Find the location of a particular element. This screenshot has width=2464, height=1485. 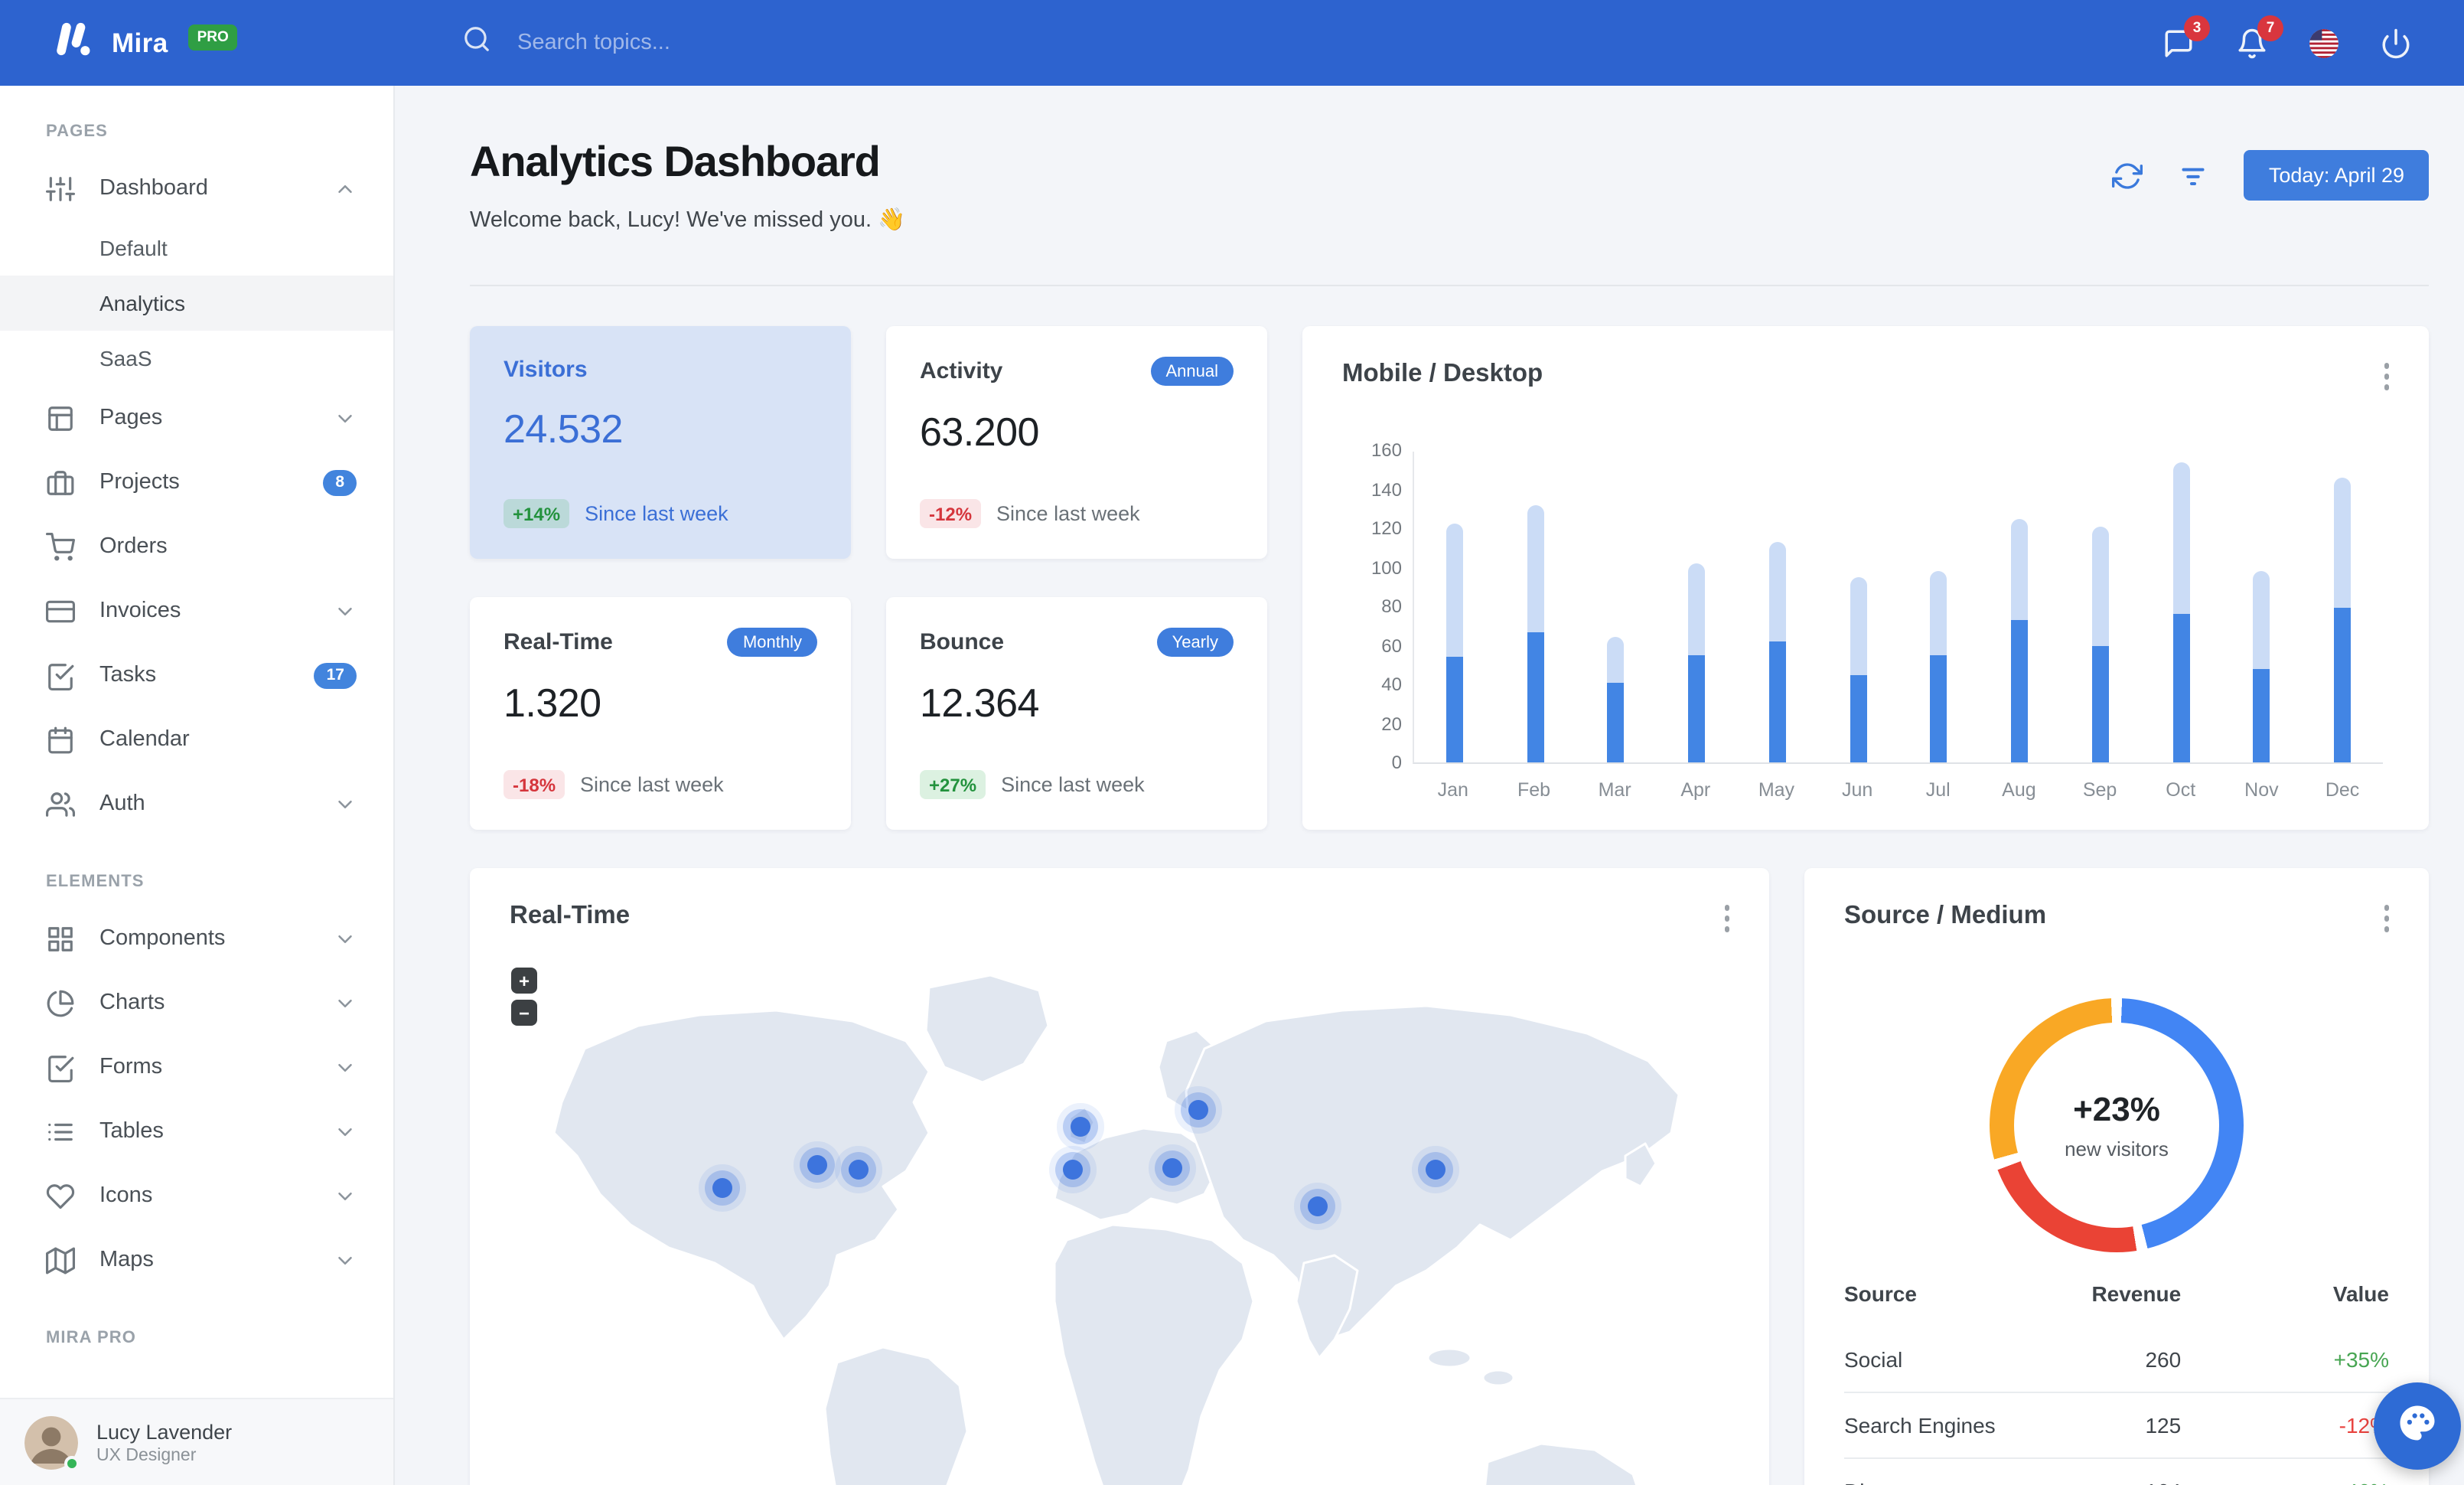

brand-logo: Mira PRO is located at coordinates (198, 42).